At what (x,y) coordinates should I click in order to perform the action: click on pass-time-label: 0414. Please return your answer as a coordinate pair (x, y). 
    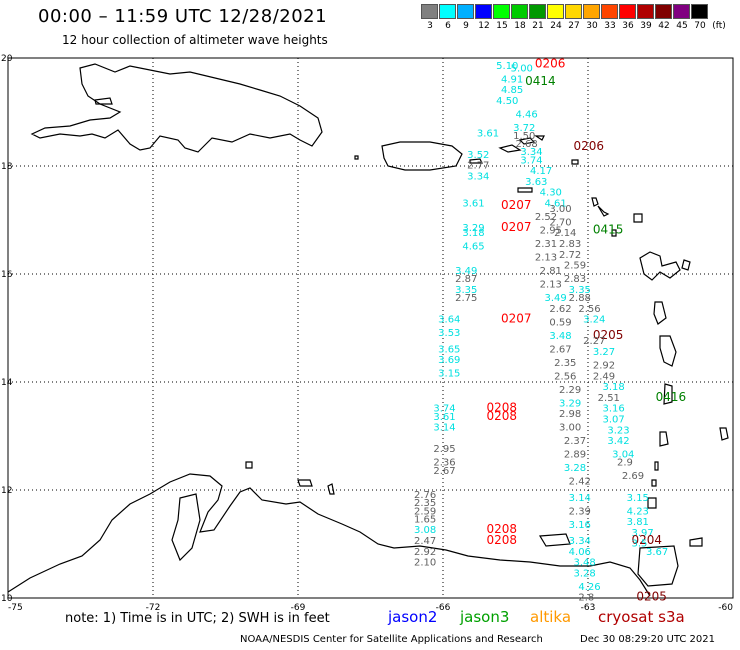
    Looking at the image, I should click on (540, 81).